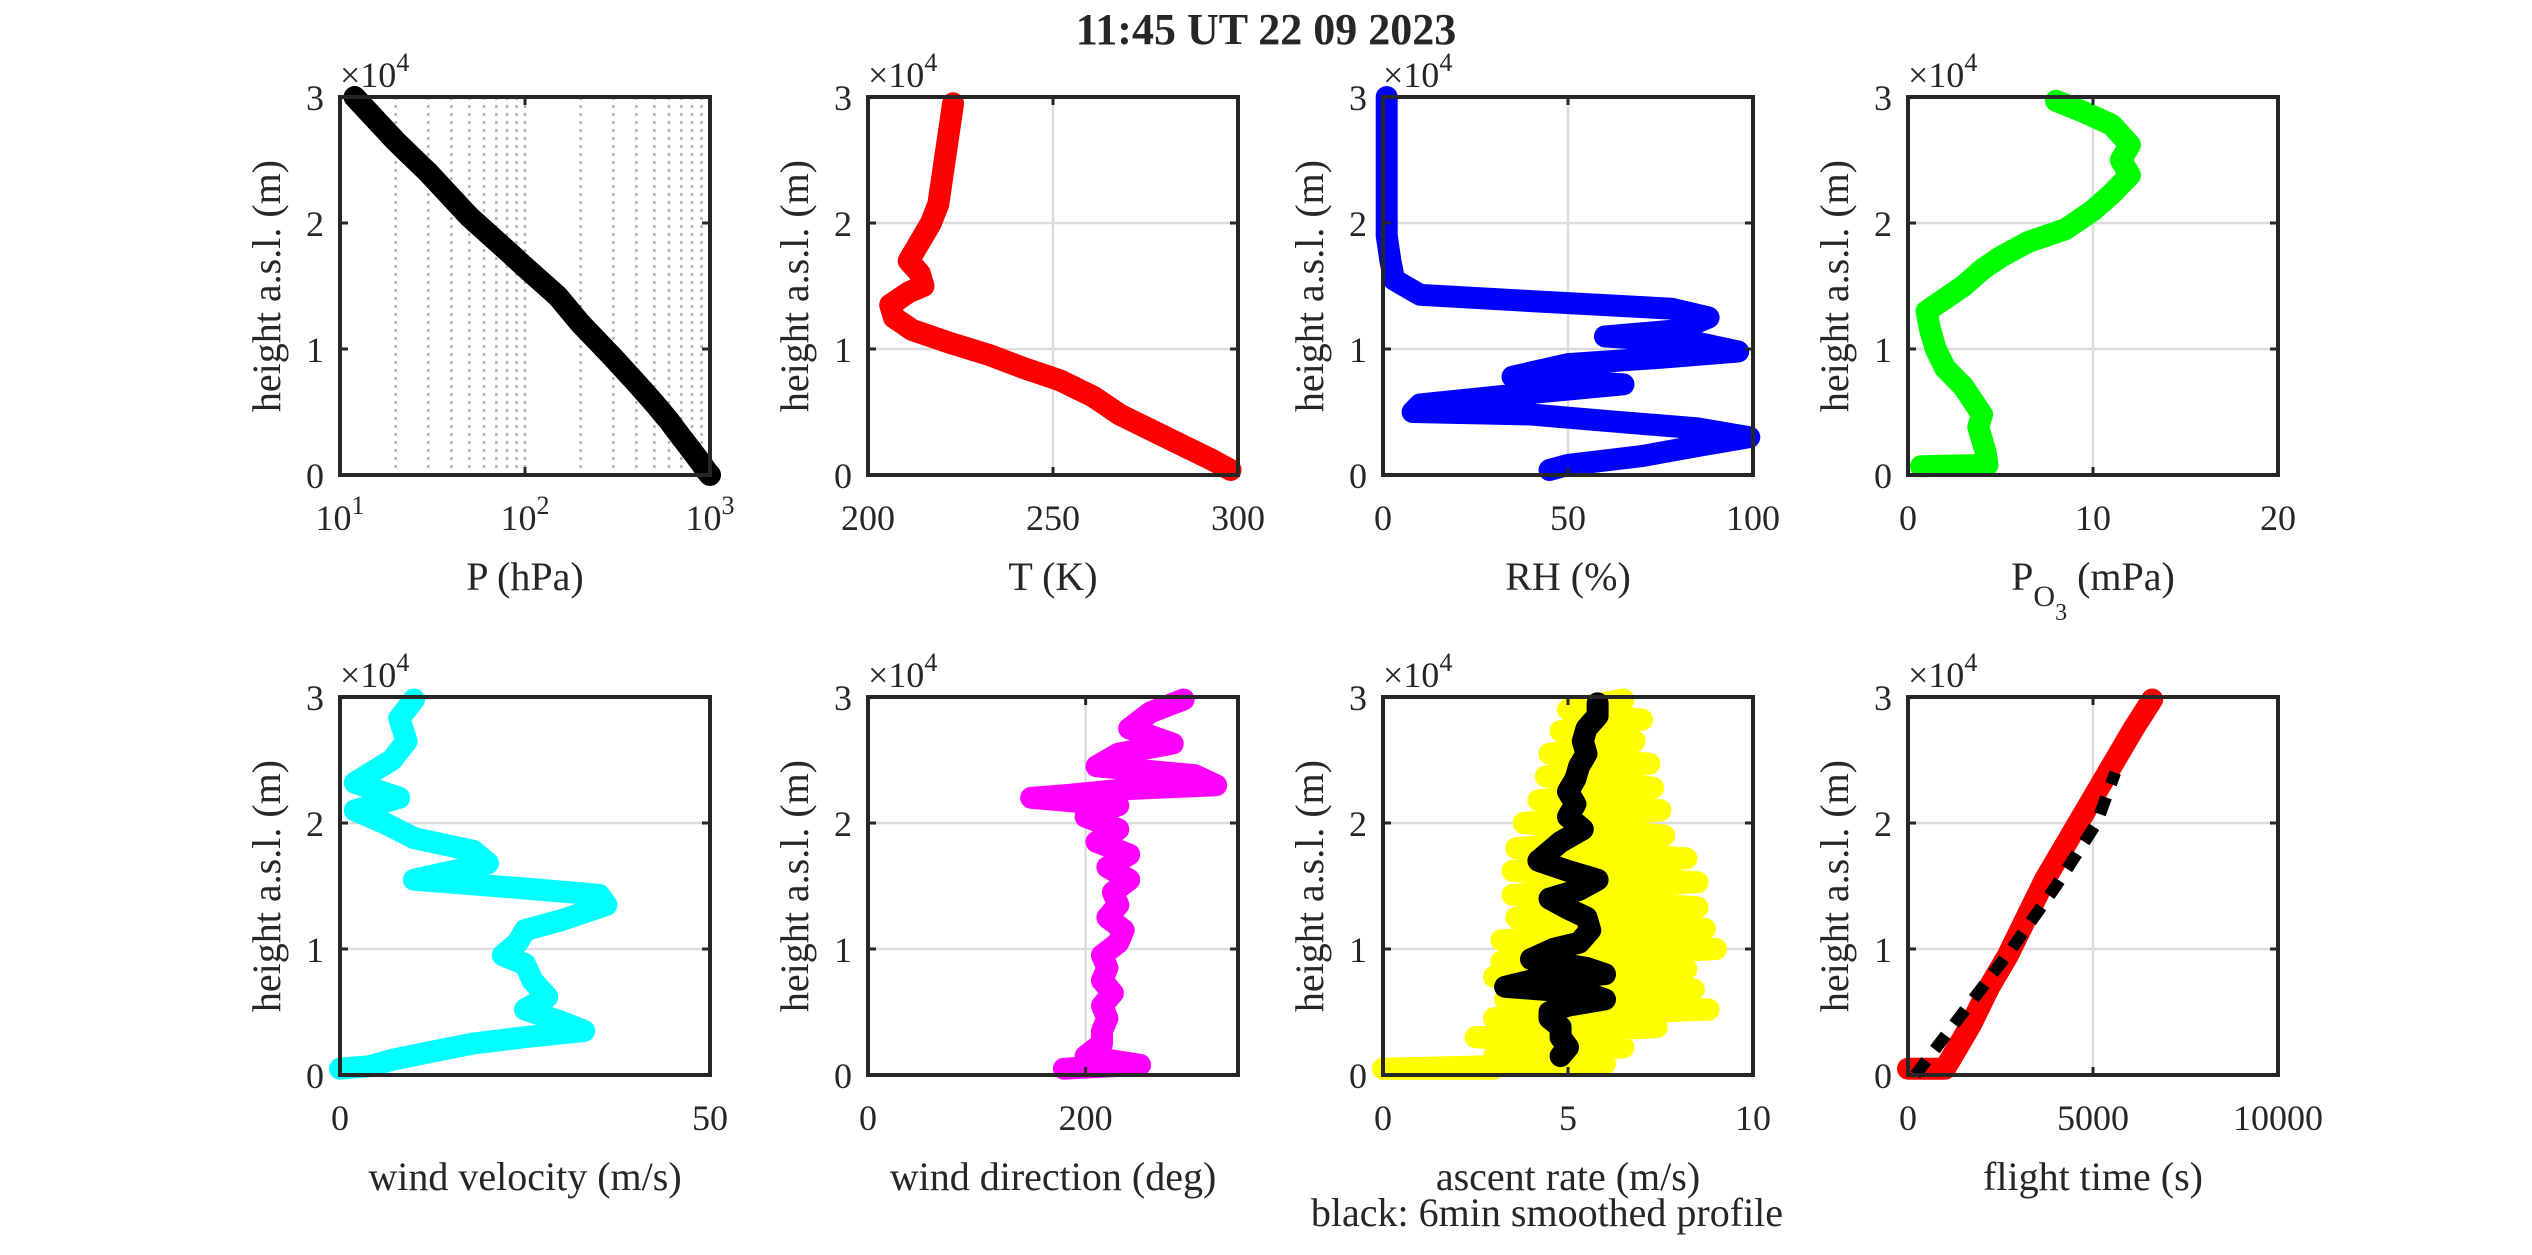  I want to click on x-tick-label: 5000, so click(2093, 1118).